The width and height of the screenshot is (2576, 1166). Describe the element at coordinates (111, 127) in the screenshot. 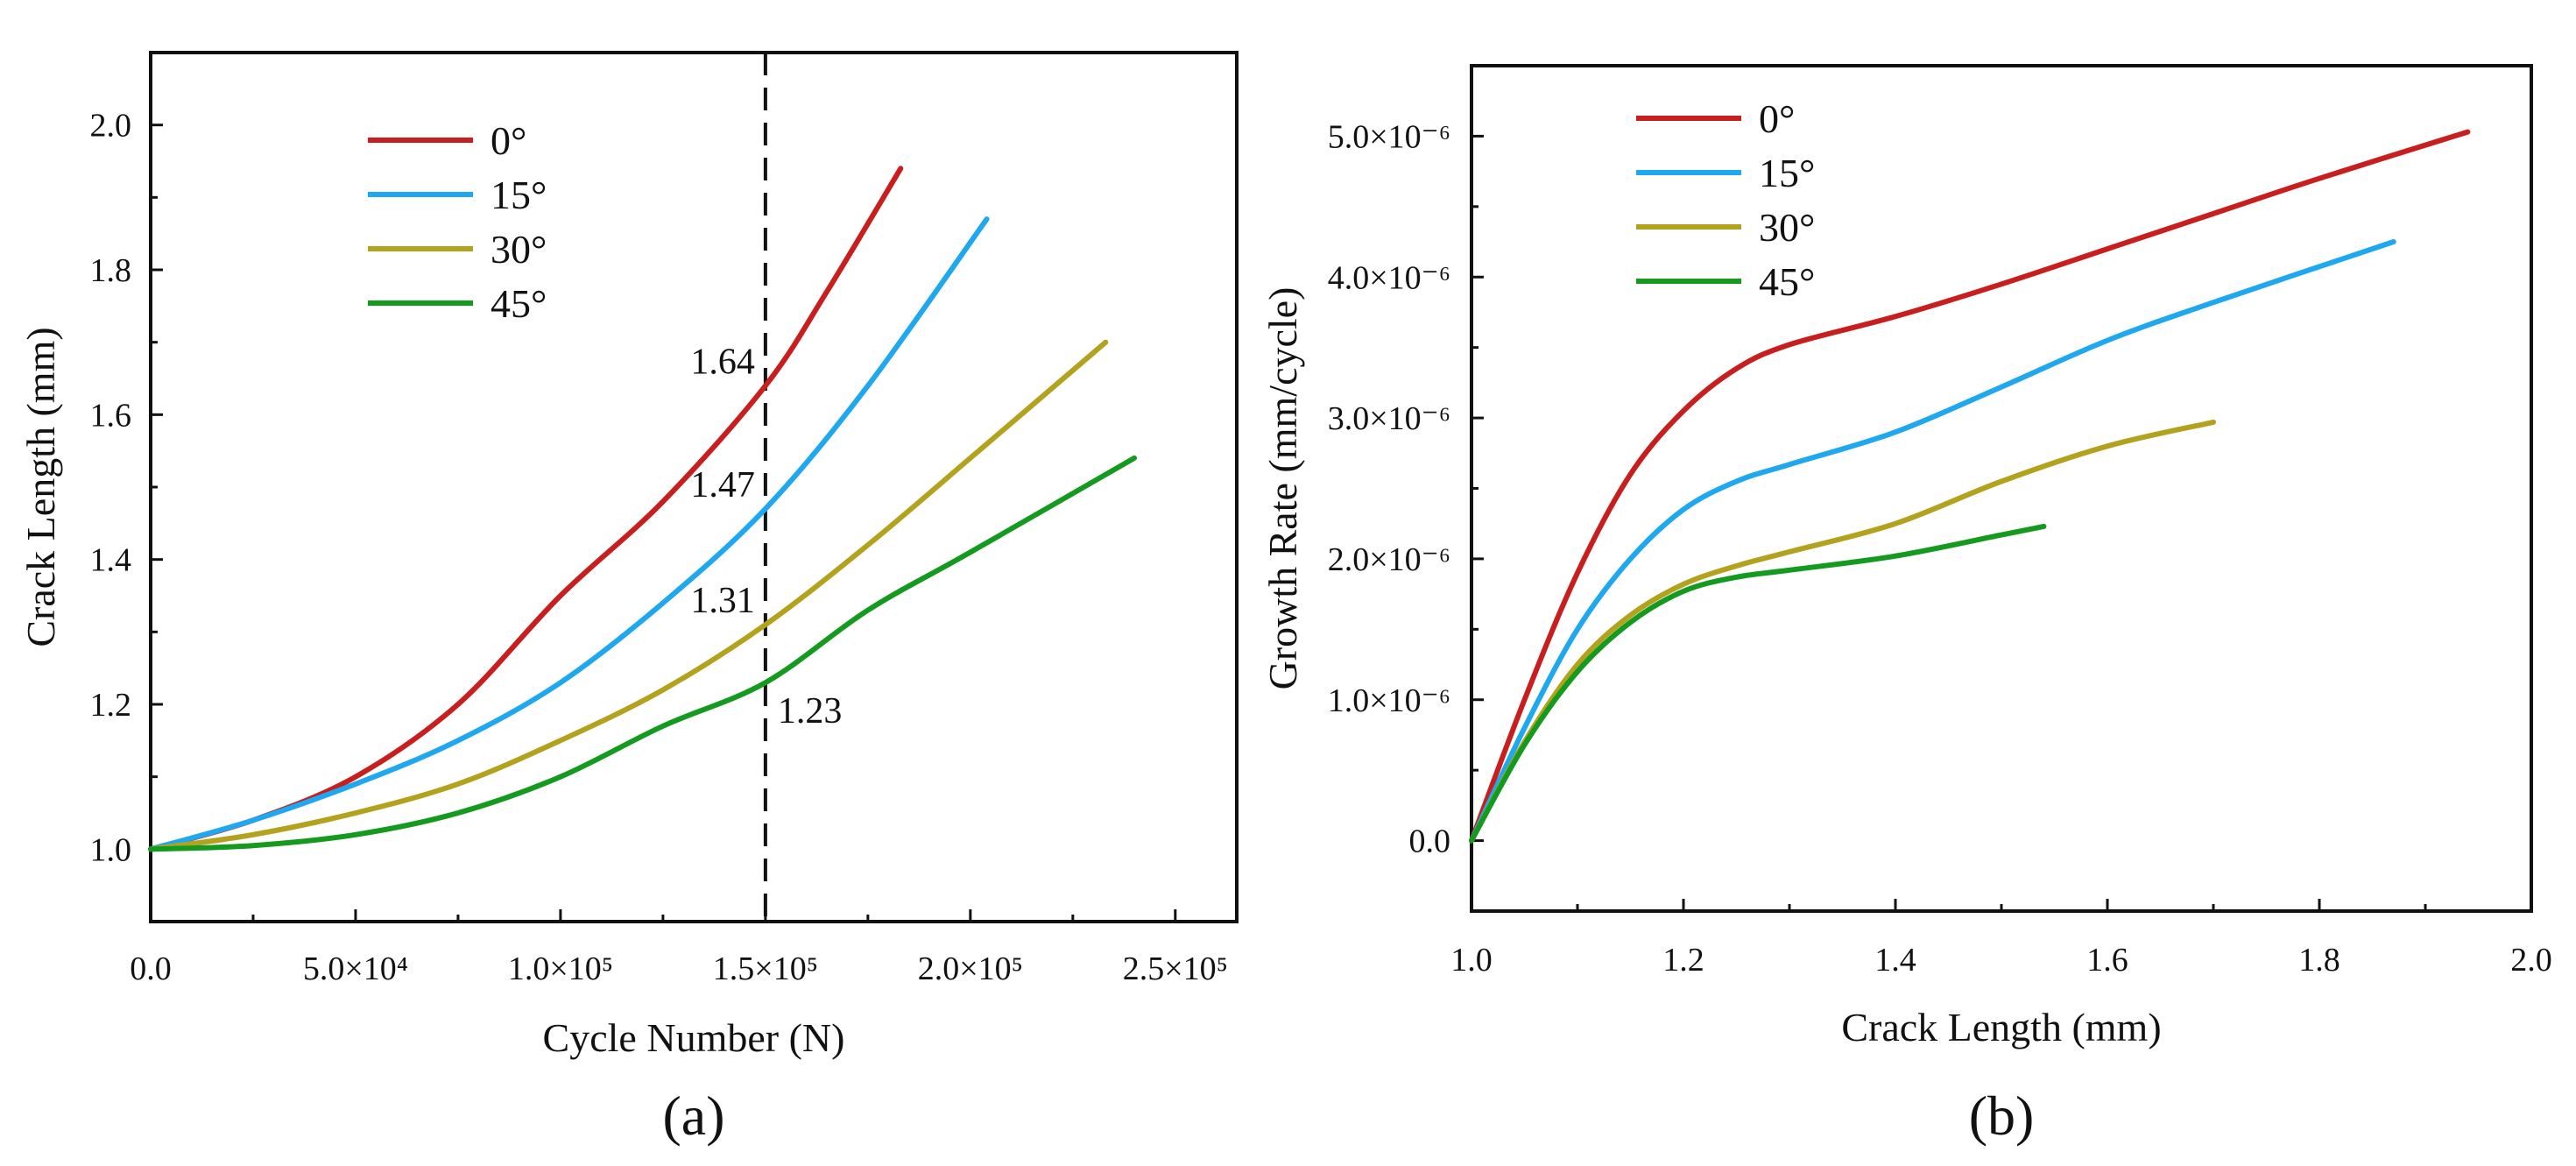

I see `y-tick-label: 2.0` at that location.